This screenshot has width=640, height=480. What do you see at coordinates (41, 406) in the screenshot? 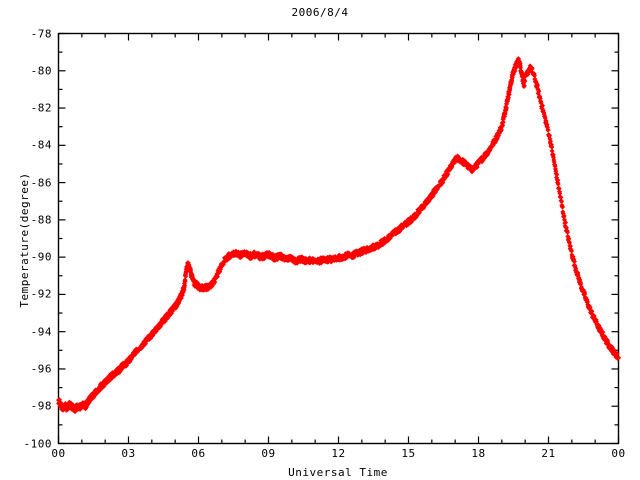
I see `y-tick-label: -98` at bounding box center [41, 406].